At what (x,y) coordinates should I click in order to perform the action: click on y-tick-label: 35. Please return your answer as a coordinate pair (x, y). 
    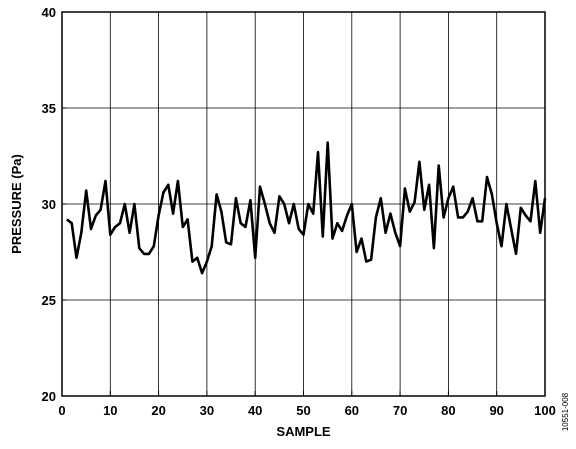
    Looking at the image, I should click on (49, 108).